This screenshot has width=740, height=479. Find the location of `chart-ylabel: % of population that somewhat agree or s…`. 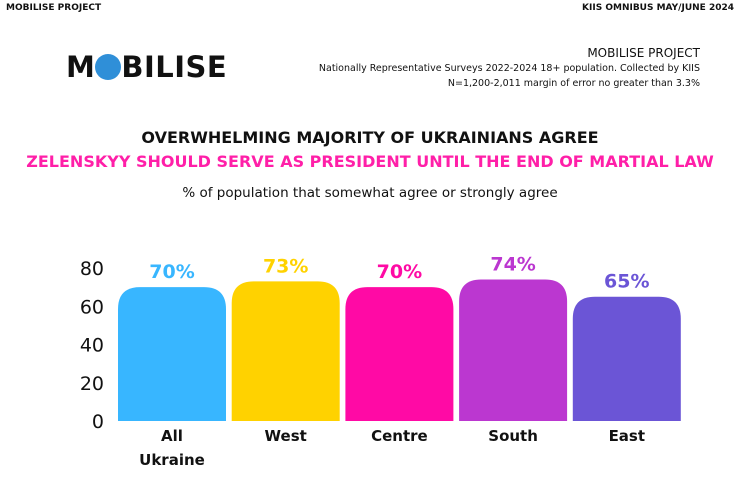

chart-ylabel: % of population that somewhat agree or s… is located at coordinates (370, 193).